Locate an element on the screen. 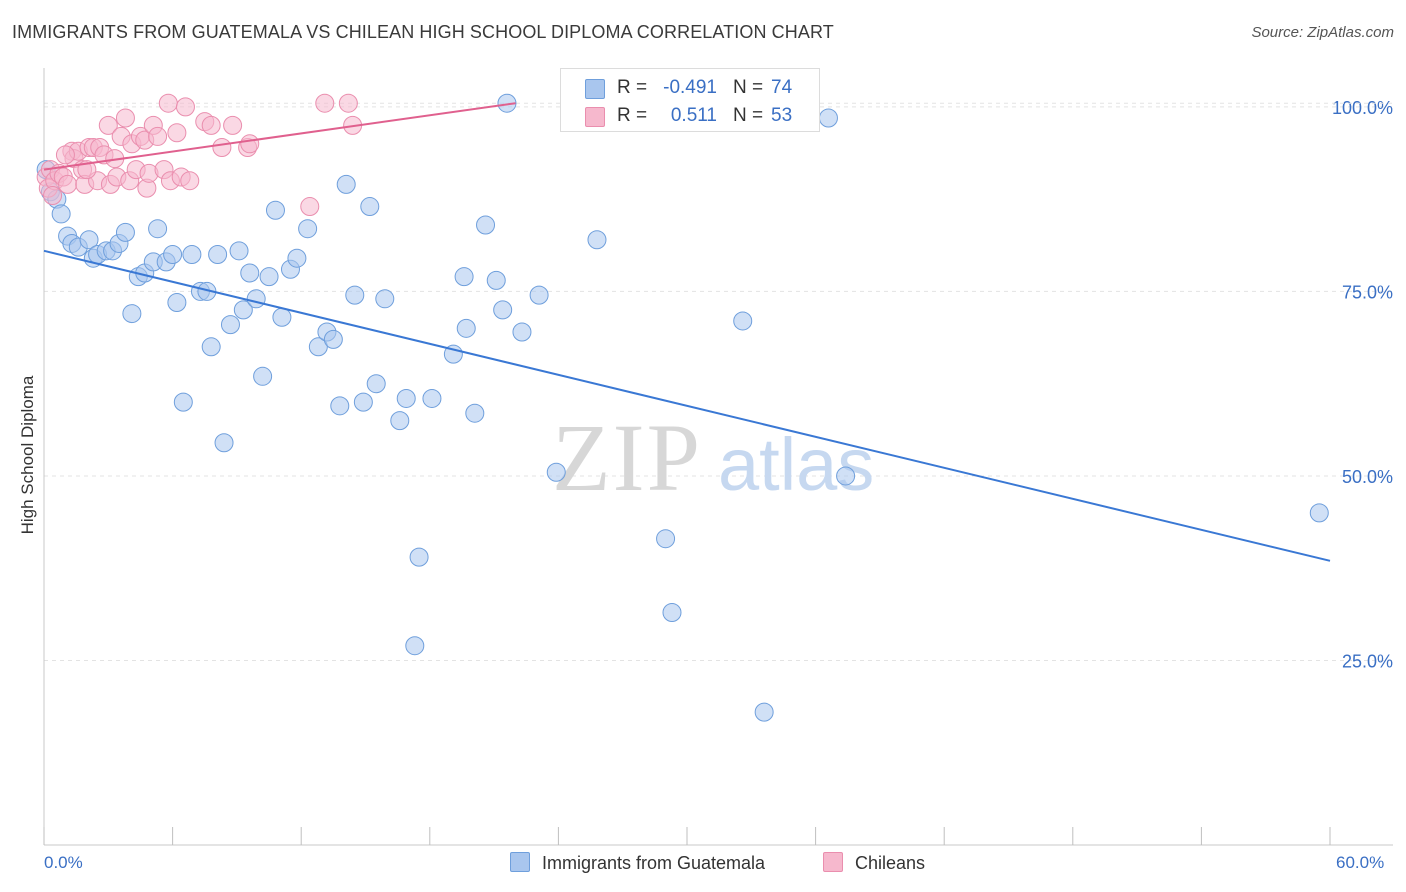  y-tick-label: 75.0% is located at coordinates (1367, 292).